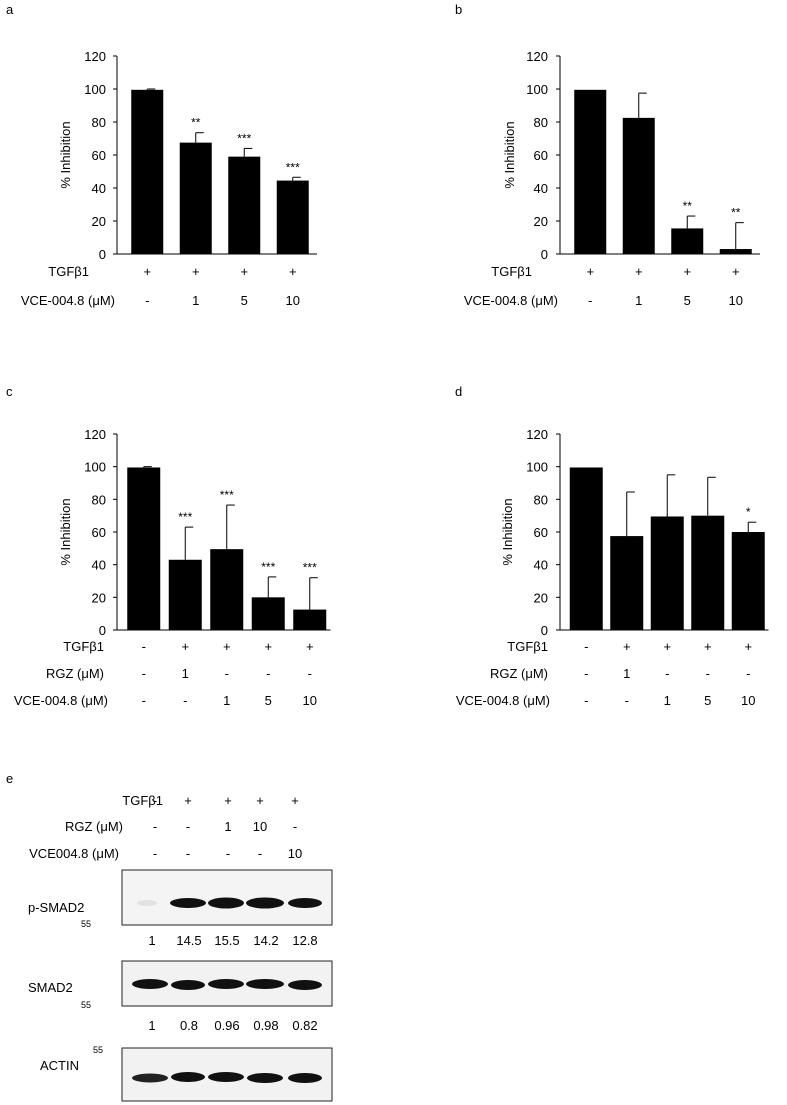 Image resolution: width=787 pixels, height=1105 pixels. I want to click on blot-quant-value: 0.98, so click(265, 1025).